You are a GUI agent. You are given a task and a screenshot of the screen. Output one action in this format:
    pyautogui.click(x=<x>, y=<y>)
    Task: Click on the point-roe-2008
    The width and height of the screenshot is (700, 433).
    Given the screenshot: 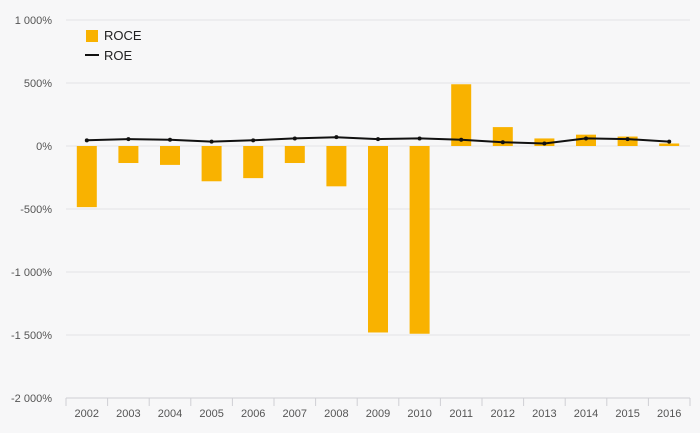 What is the action you would take?
    pyautogui.click(x=336, y=137)
    